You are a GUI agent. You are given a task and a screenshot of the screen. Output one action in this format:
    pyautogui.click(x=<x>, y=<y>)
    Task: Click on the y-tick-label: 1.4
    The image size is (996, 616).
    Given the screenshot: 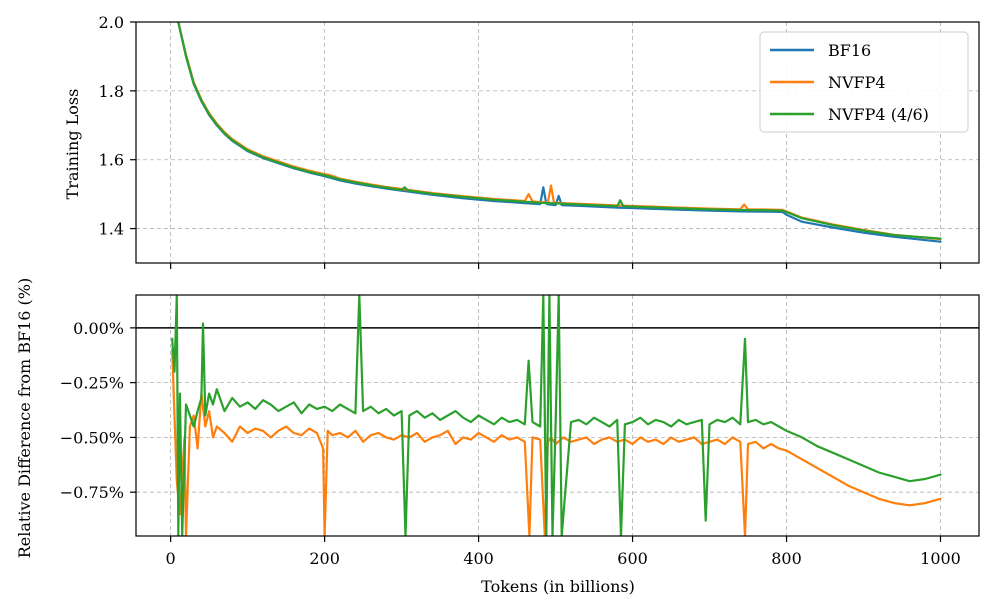 What is the action you would take?
    pyautogui.click(x=111, y=229)
    